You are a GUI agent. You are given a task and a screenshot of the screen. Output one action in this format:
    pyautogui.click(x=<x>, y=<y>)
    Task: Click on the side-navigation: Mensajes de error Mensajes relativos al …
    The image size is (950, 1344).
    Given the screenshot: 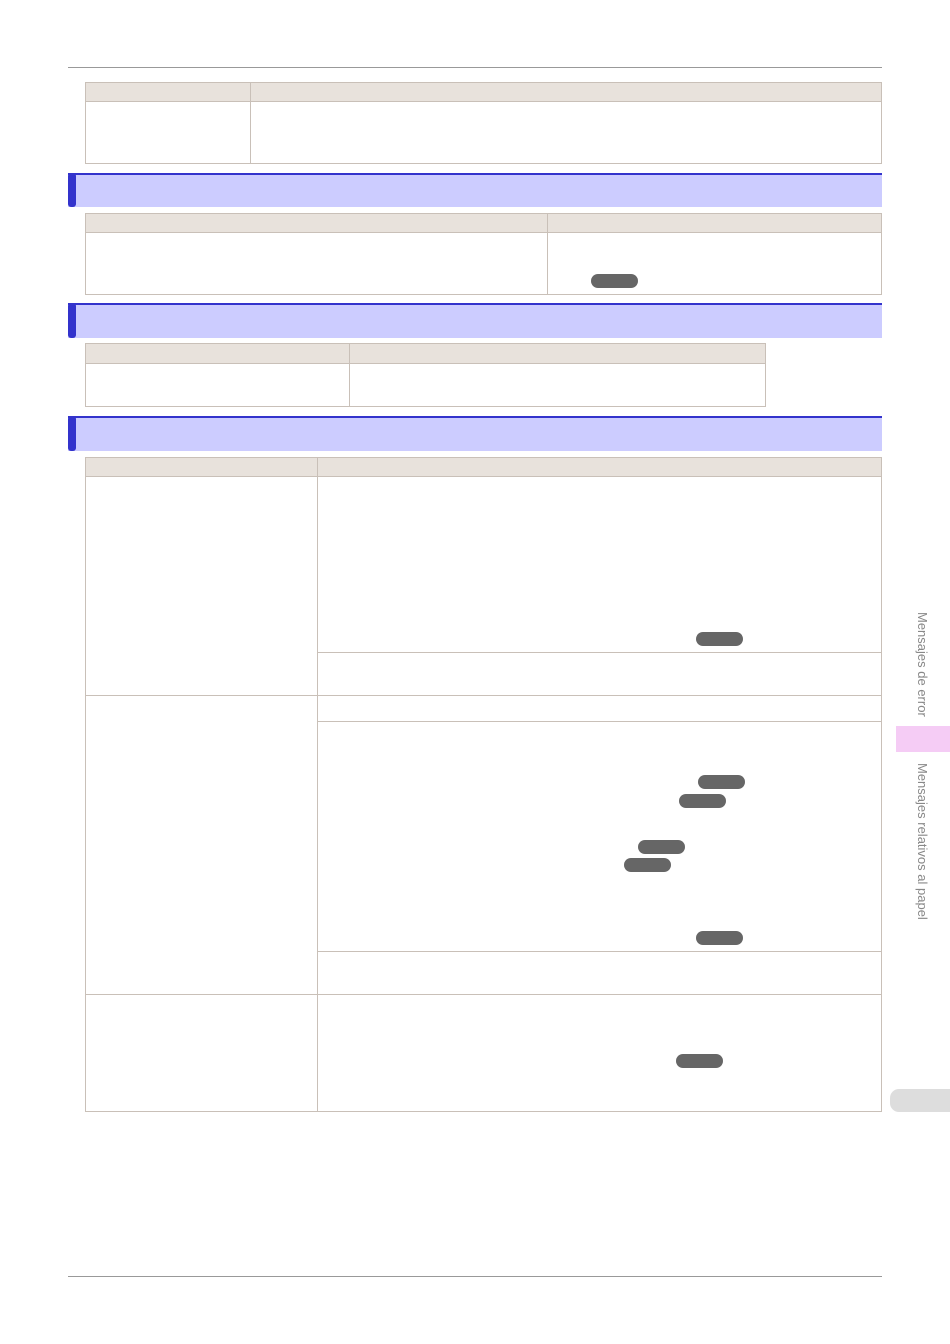 What is the action you would take?
    pyautogui.click(x=920, y=862)
    